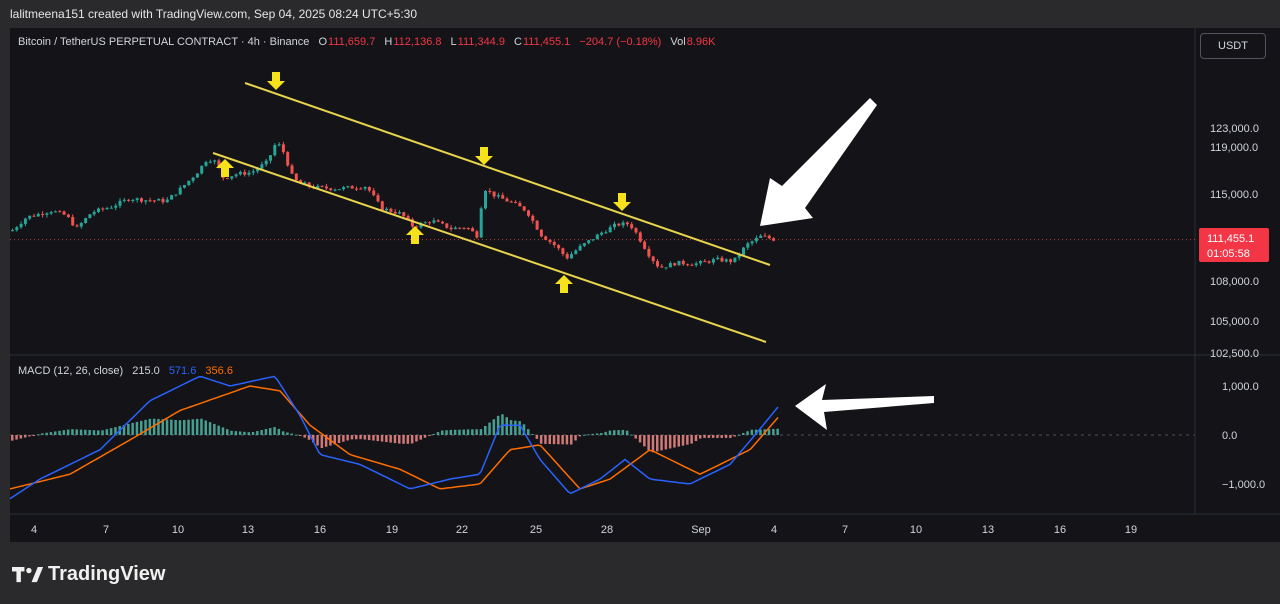  What do you see at coordinates (864, 407) in the screenshot?
I see `white-arrow-macd-icon` at bounding box center [864, 407].